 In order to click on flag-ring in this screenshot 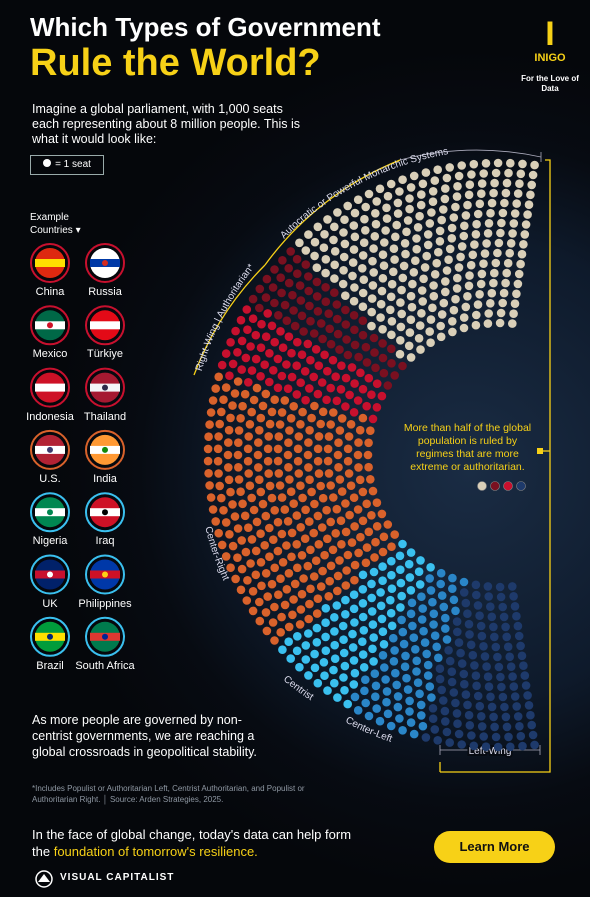, I will do `click(105, 636)`.